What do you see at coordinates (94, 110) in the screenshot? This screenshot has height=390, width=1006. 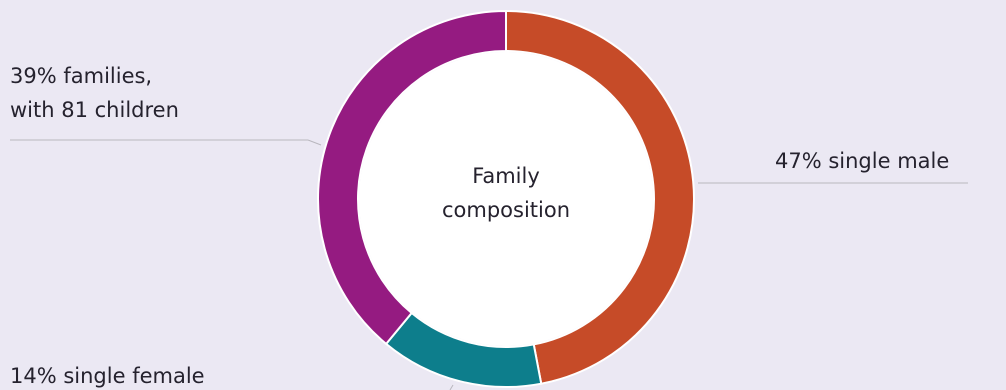 I see `slice-label-families-line2: with 81 children` at bounding box center [94, 110].